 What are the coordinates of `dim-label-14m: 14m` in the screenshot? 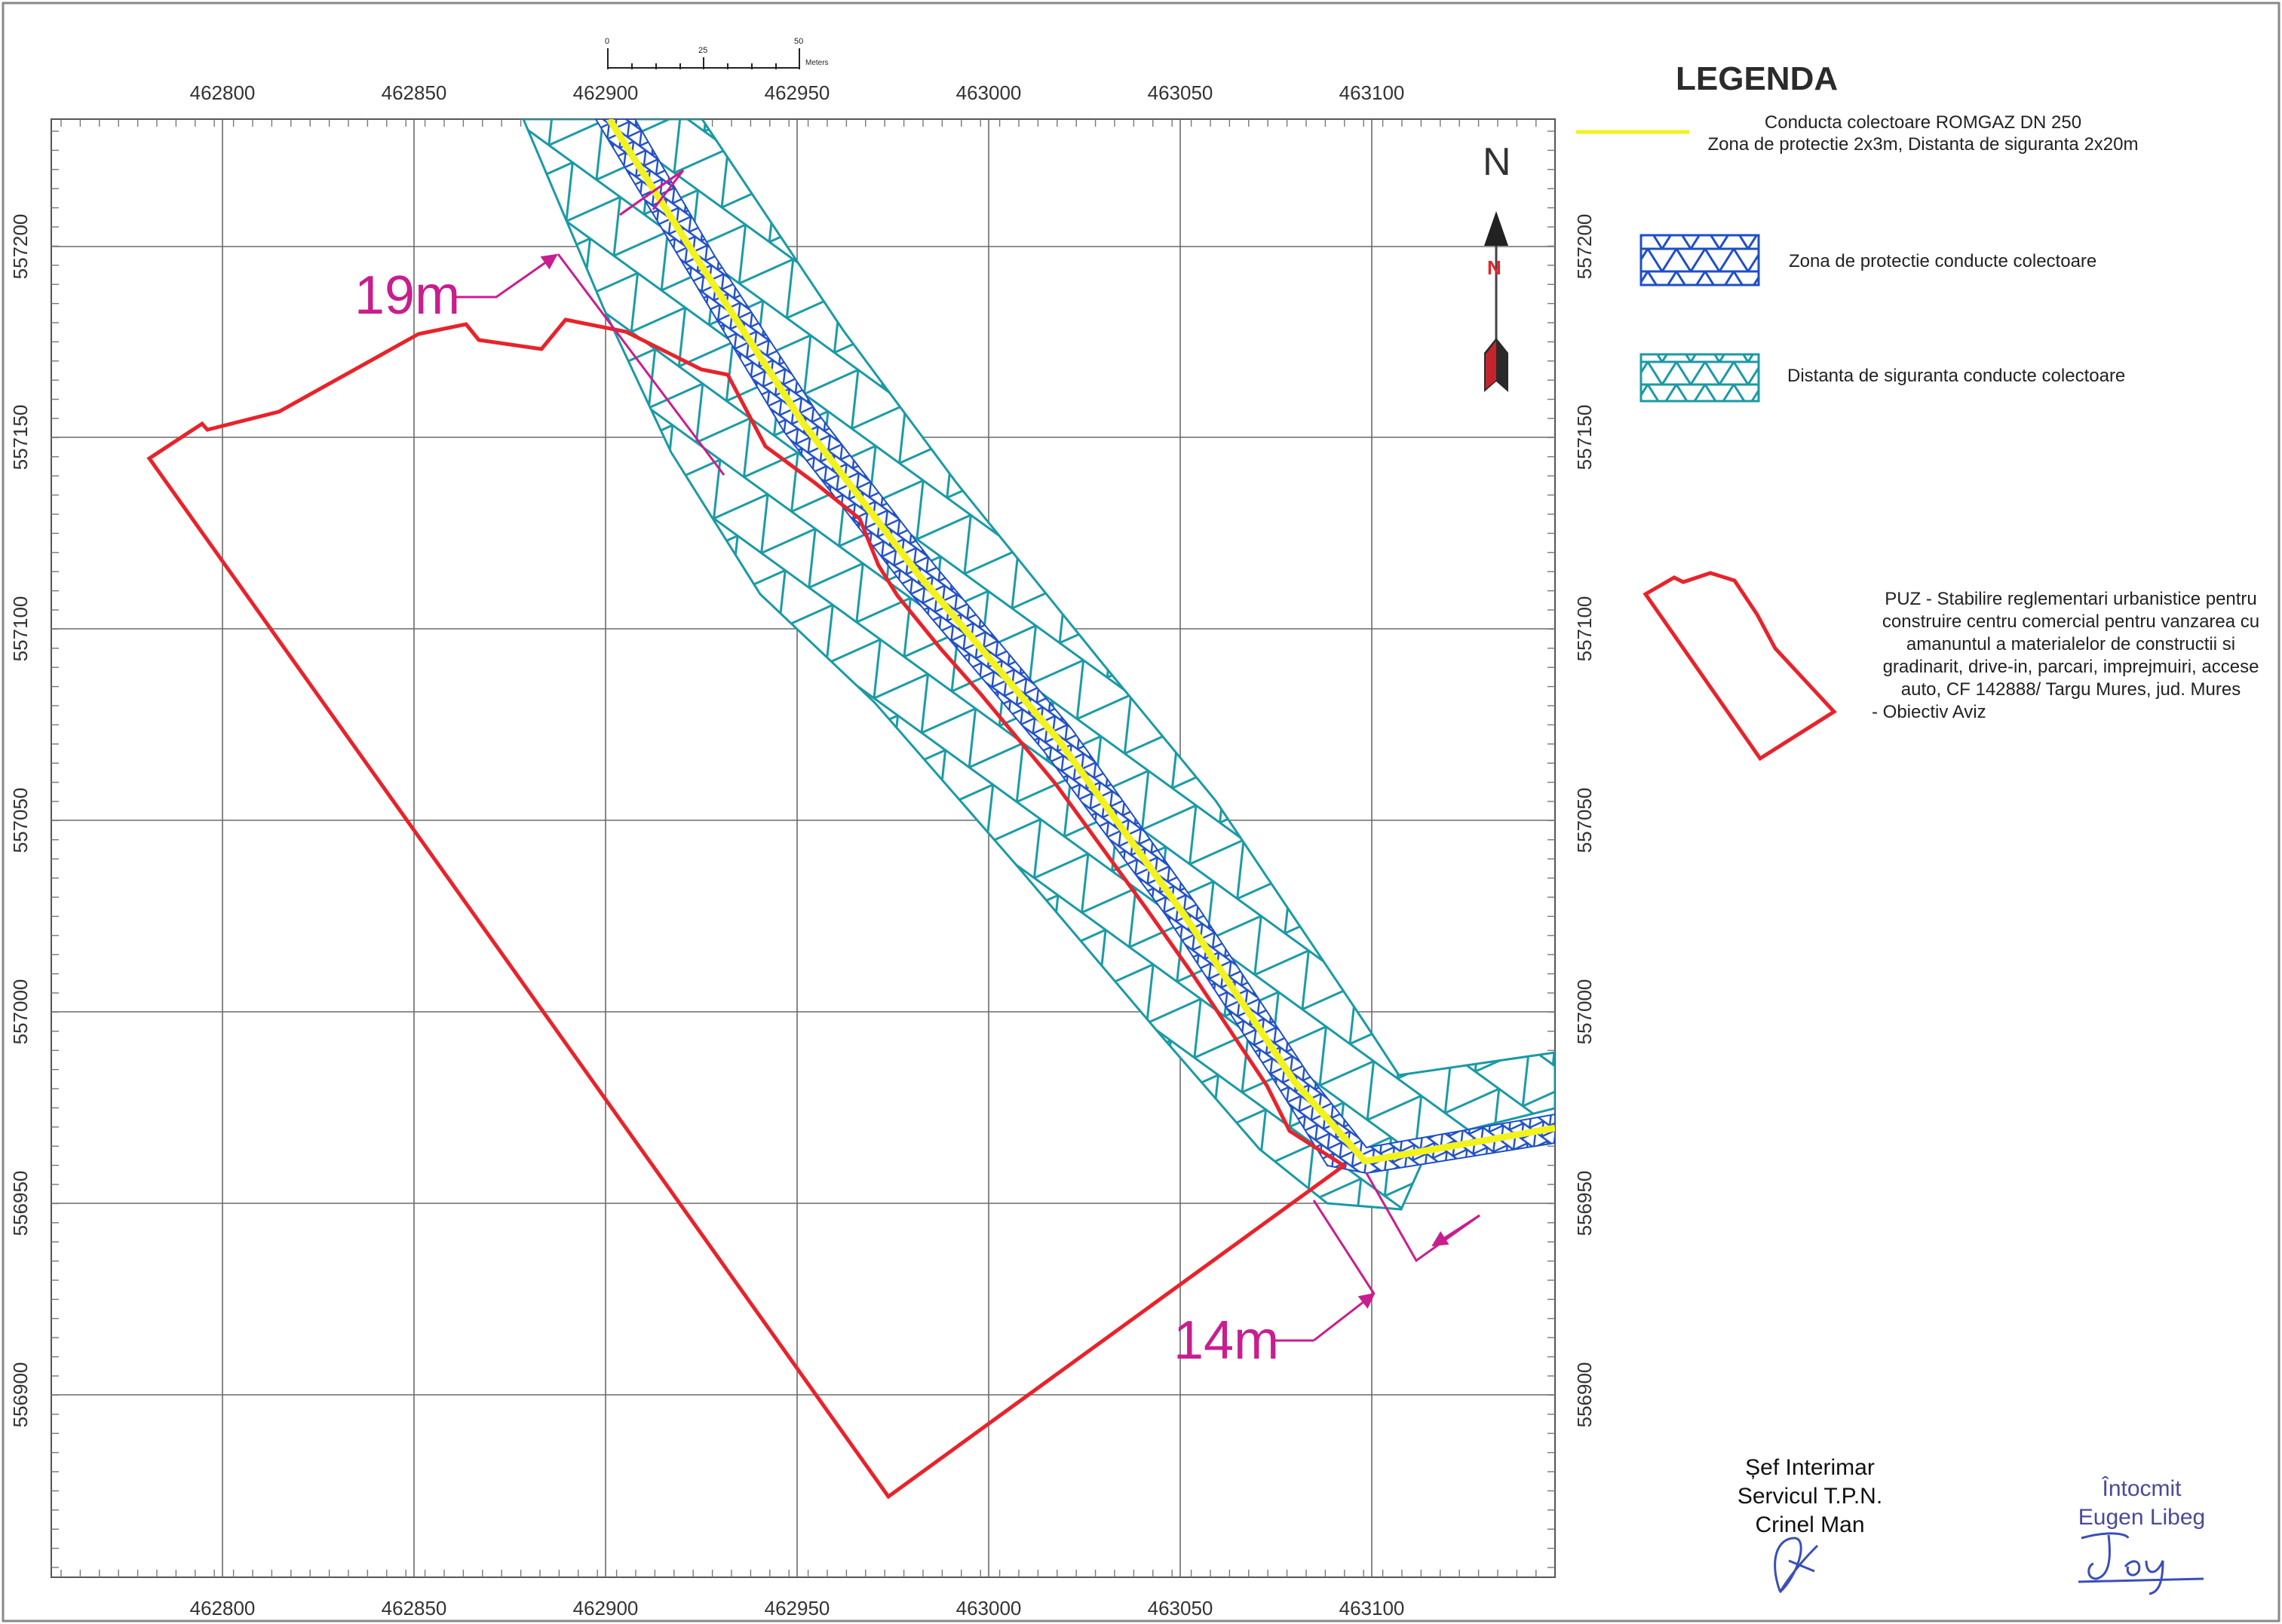 It's located at (1226, 1340).